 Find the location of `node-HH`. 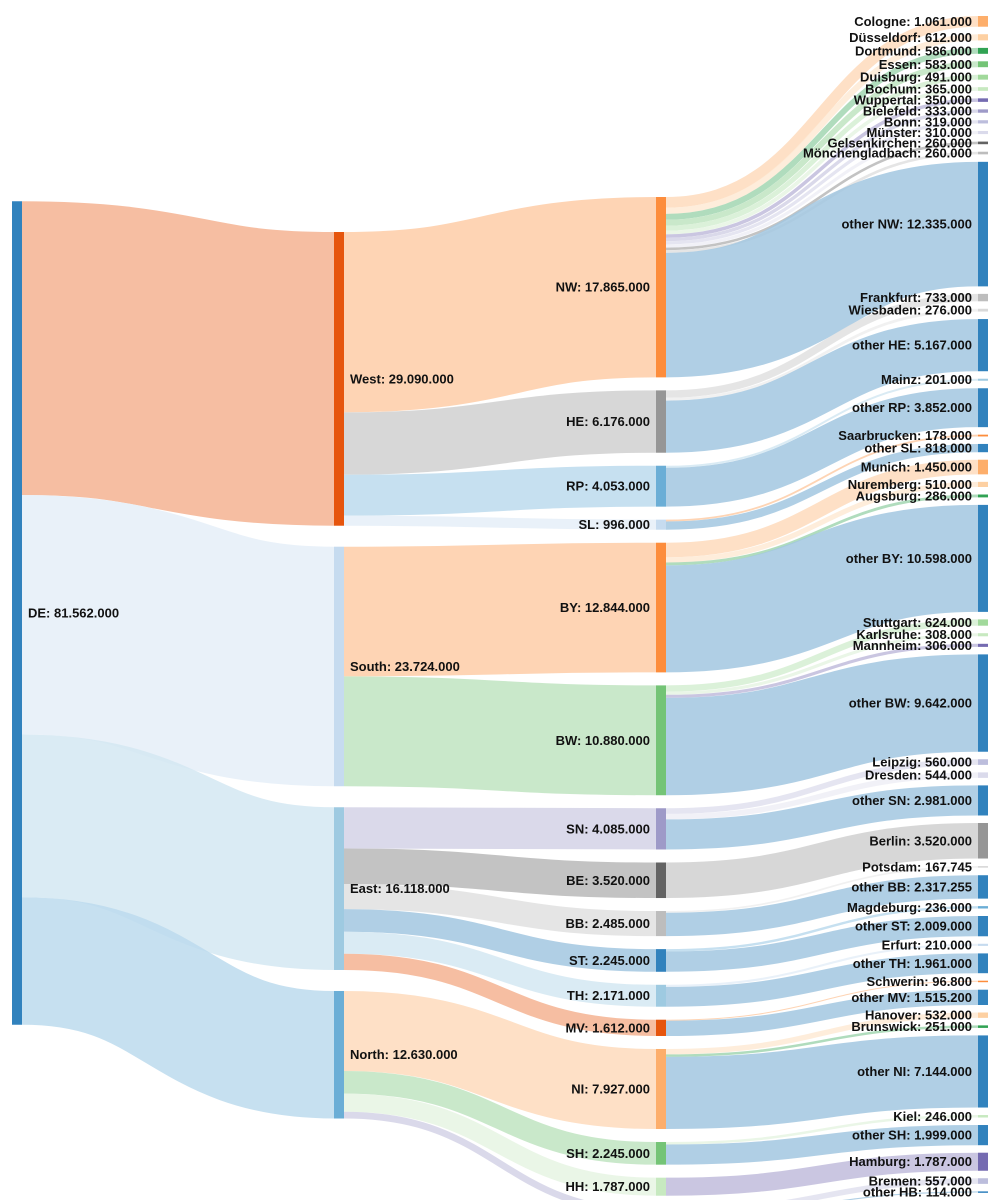

node-HH is located at coordinates (661, 1186).